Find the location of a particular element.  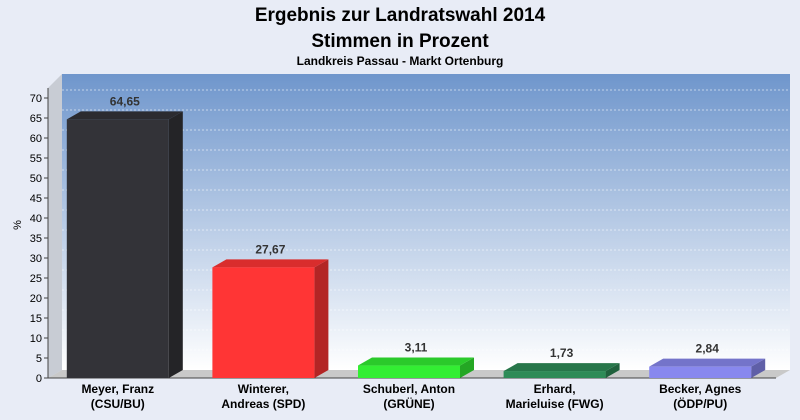

category-label: Becker, Agnes is located at coordinates (700, 389).